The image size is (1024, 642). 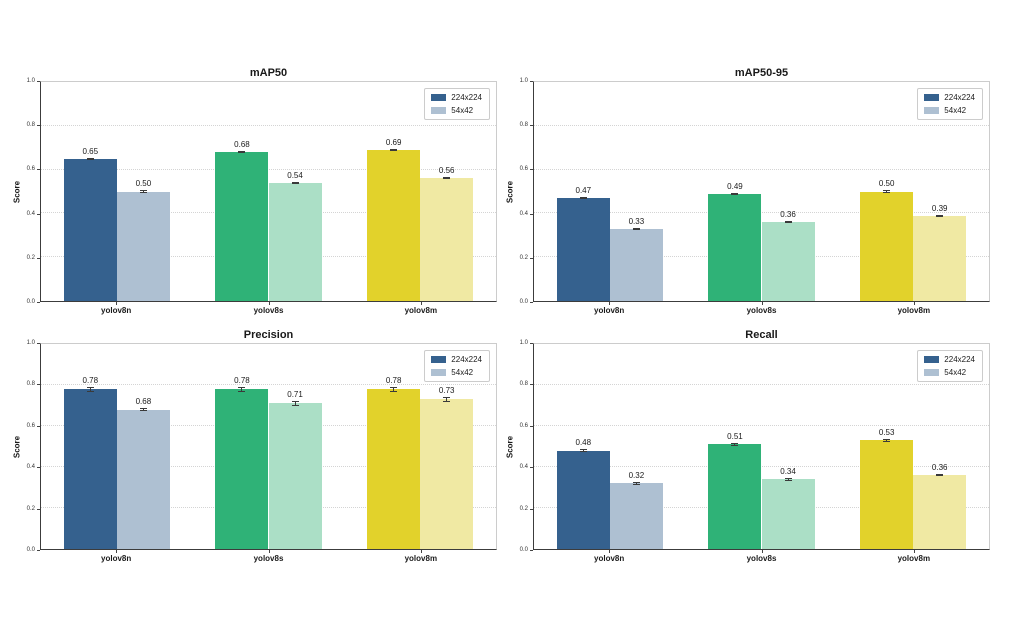 I want to click on bar-value-label: 0.32, so click(x=636, y=476).